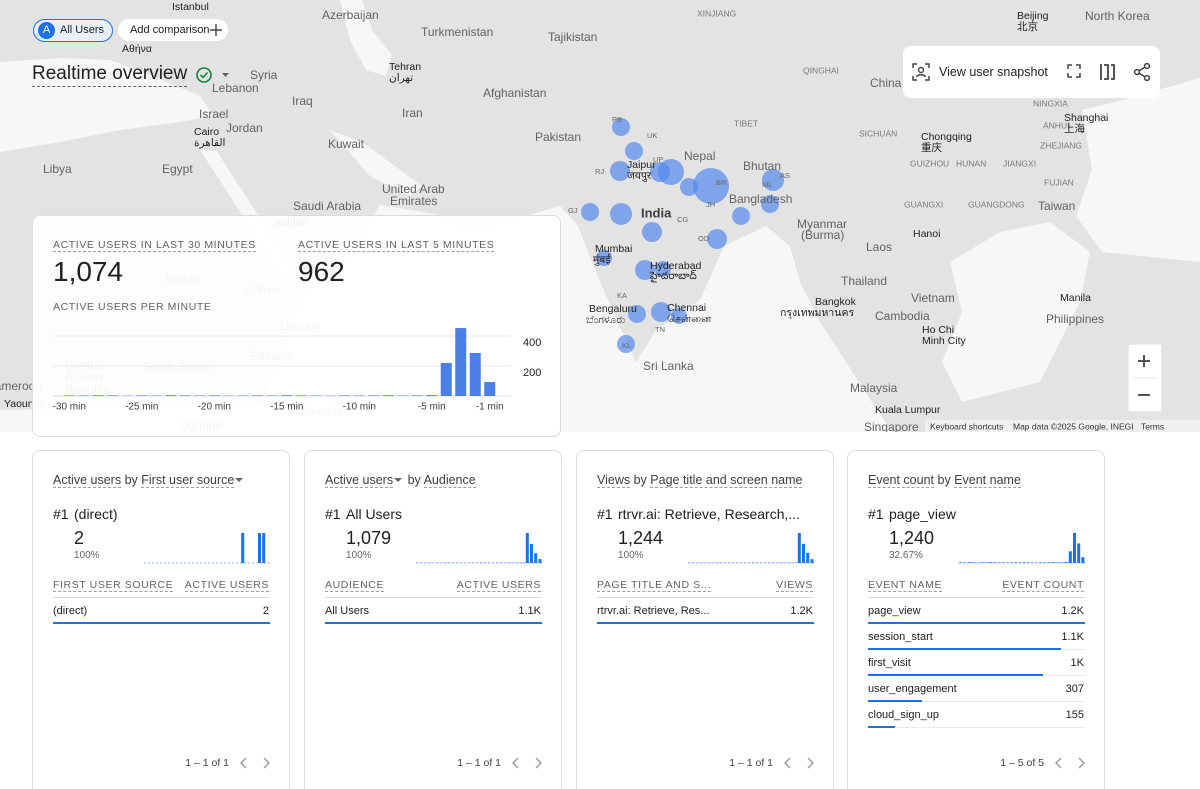 The height and width of the screenshot is (789, 1200). I want to click on map-label: Beijing, so click(1033, 16).